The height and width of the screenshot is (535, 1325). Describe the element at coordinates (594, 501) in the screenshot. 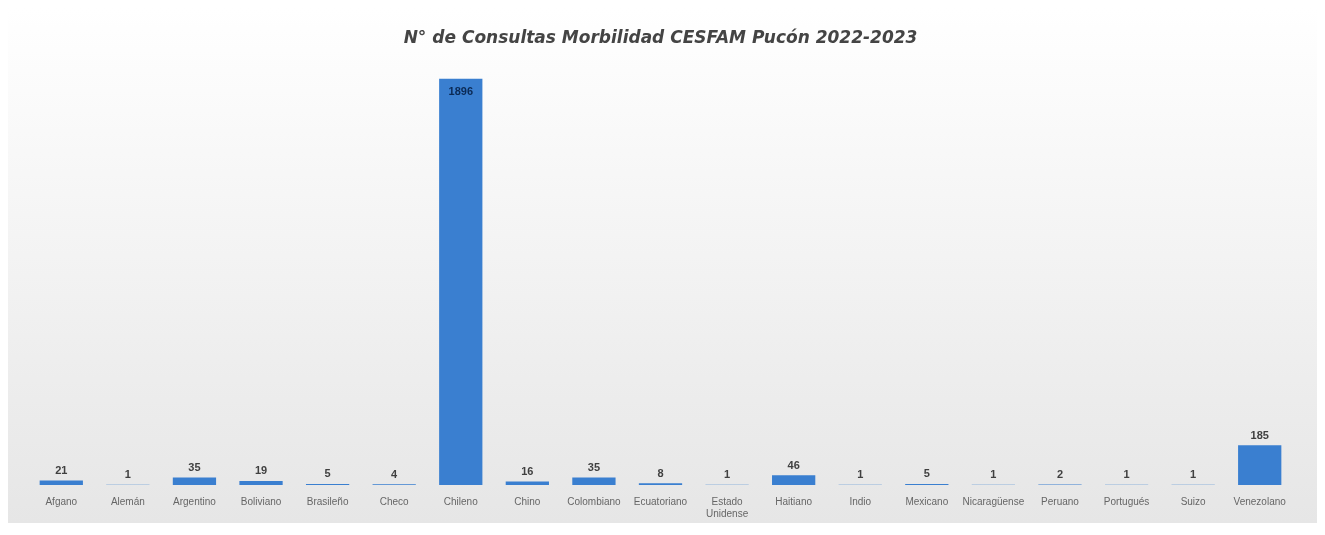

I see `x-tick-label: Colombiano` at that location.